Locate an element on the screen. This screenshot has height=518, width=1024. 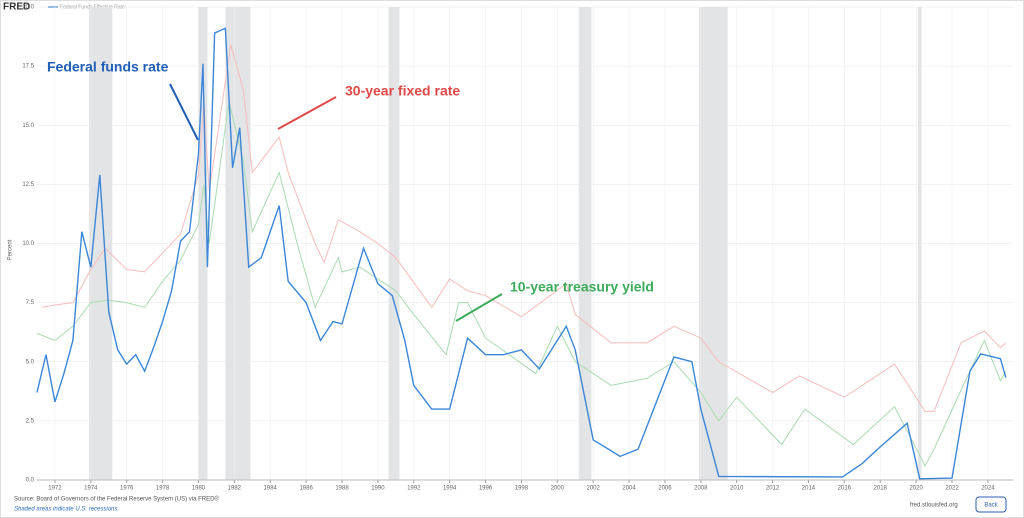
x-tick-label: 1976 is located at coordinates (127, 489).